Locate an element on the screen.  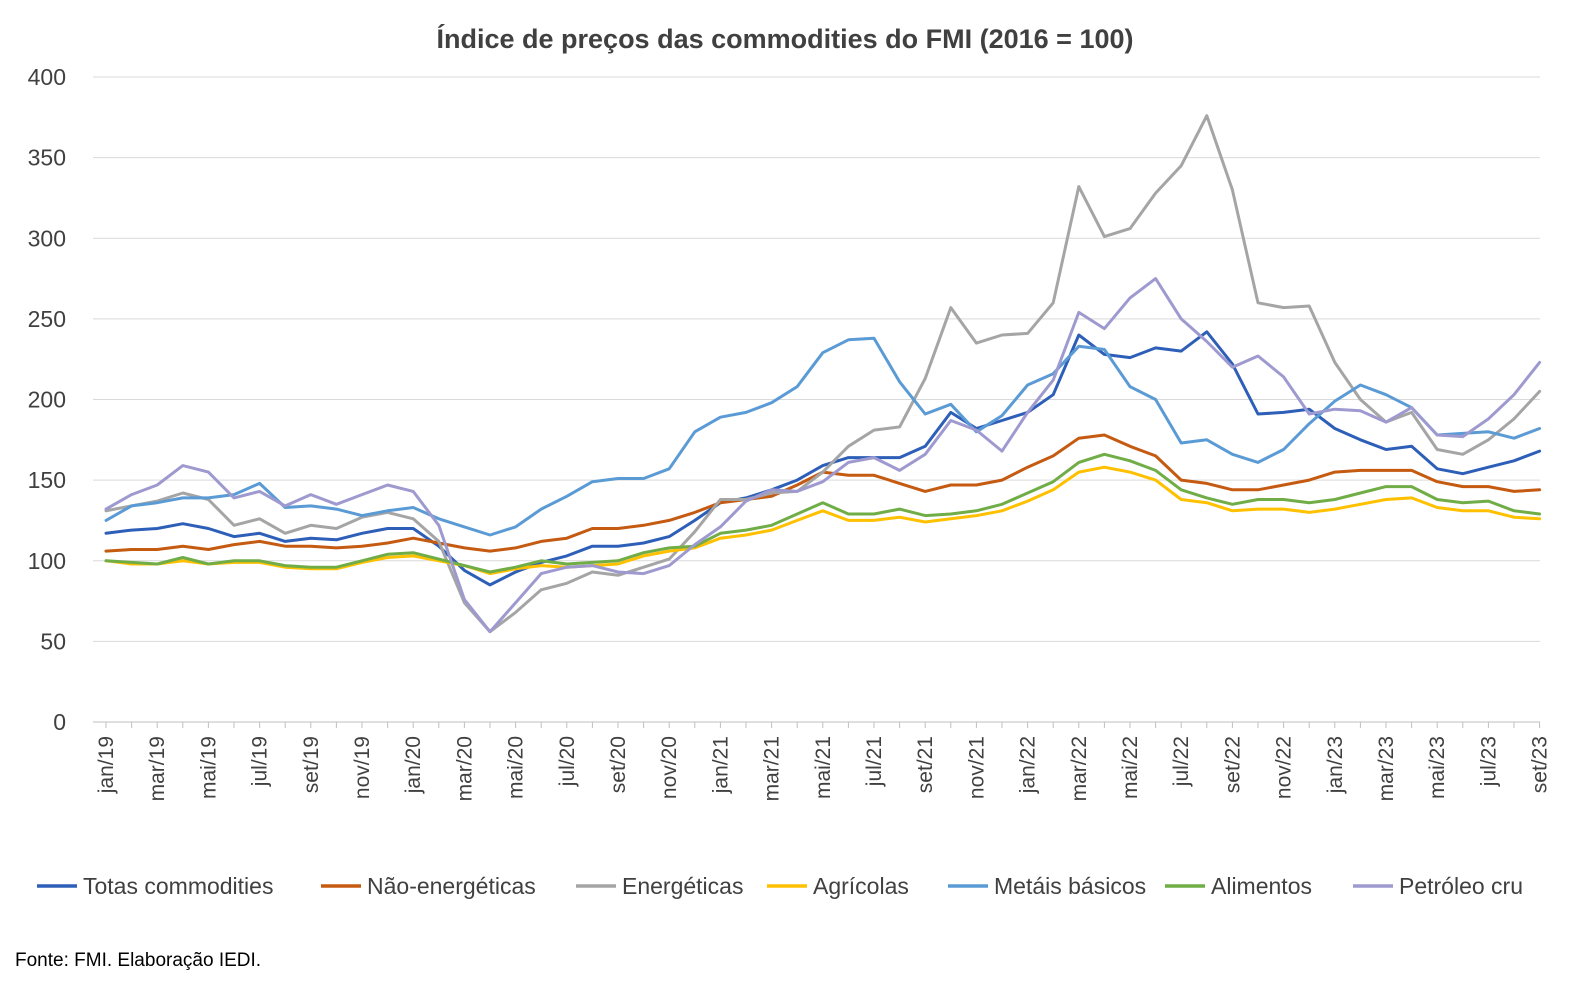
legend-label-3: Agrícolas is located at coordinates (861, 886).